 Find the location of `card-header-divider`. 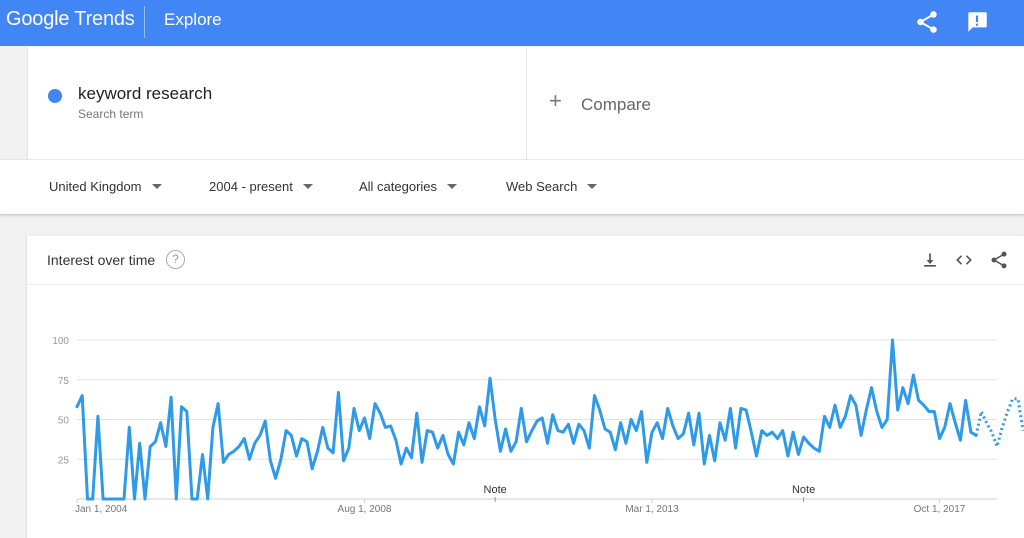

card-header-divider is located at coordinates (525, 284).